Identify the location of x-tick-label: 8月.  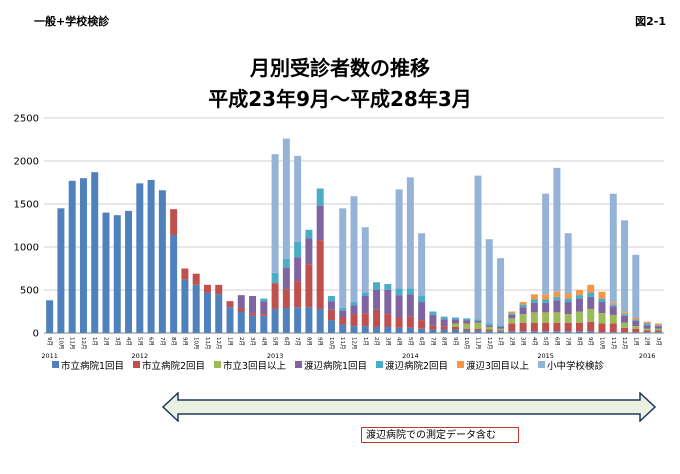
(173, 341).